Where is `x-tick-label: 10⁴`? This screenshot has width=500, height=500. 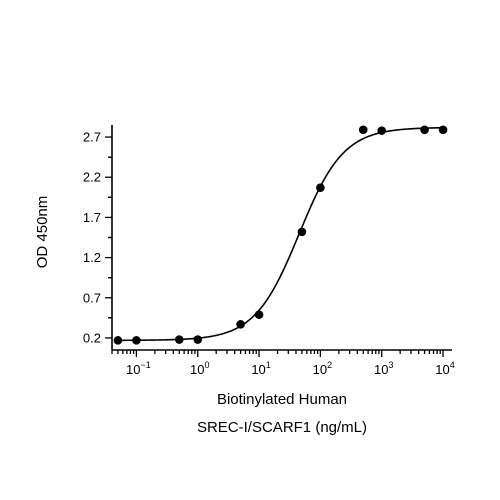 x-tick-label: 10⁴ is located at coordinates (444, 368).